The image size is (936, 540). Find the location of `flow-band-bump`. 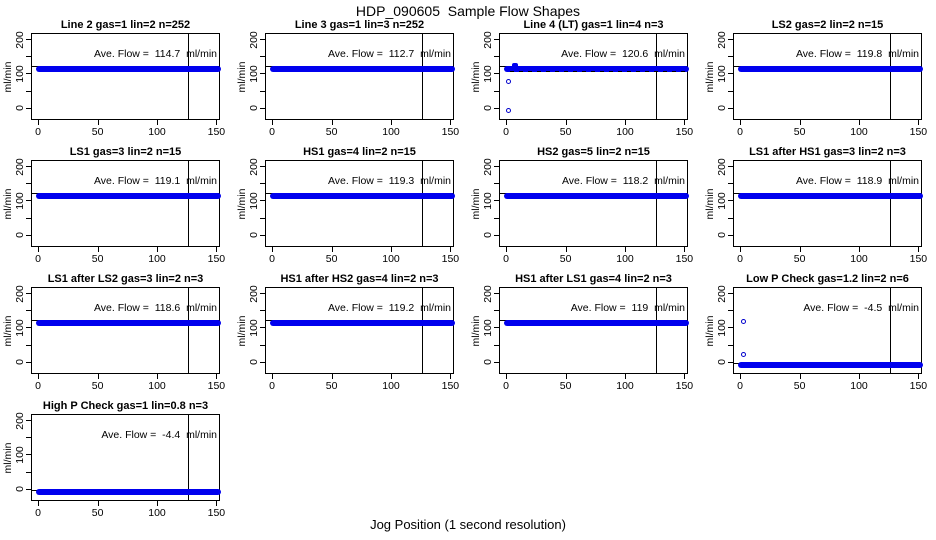

flow-band-bump is located at coordinates (514, 66).